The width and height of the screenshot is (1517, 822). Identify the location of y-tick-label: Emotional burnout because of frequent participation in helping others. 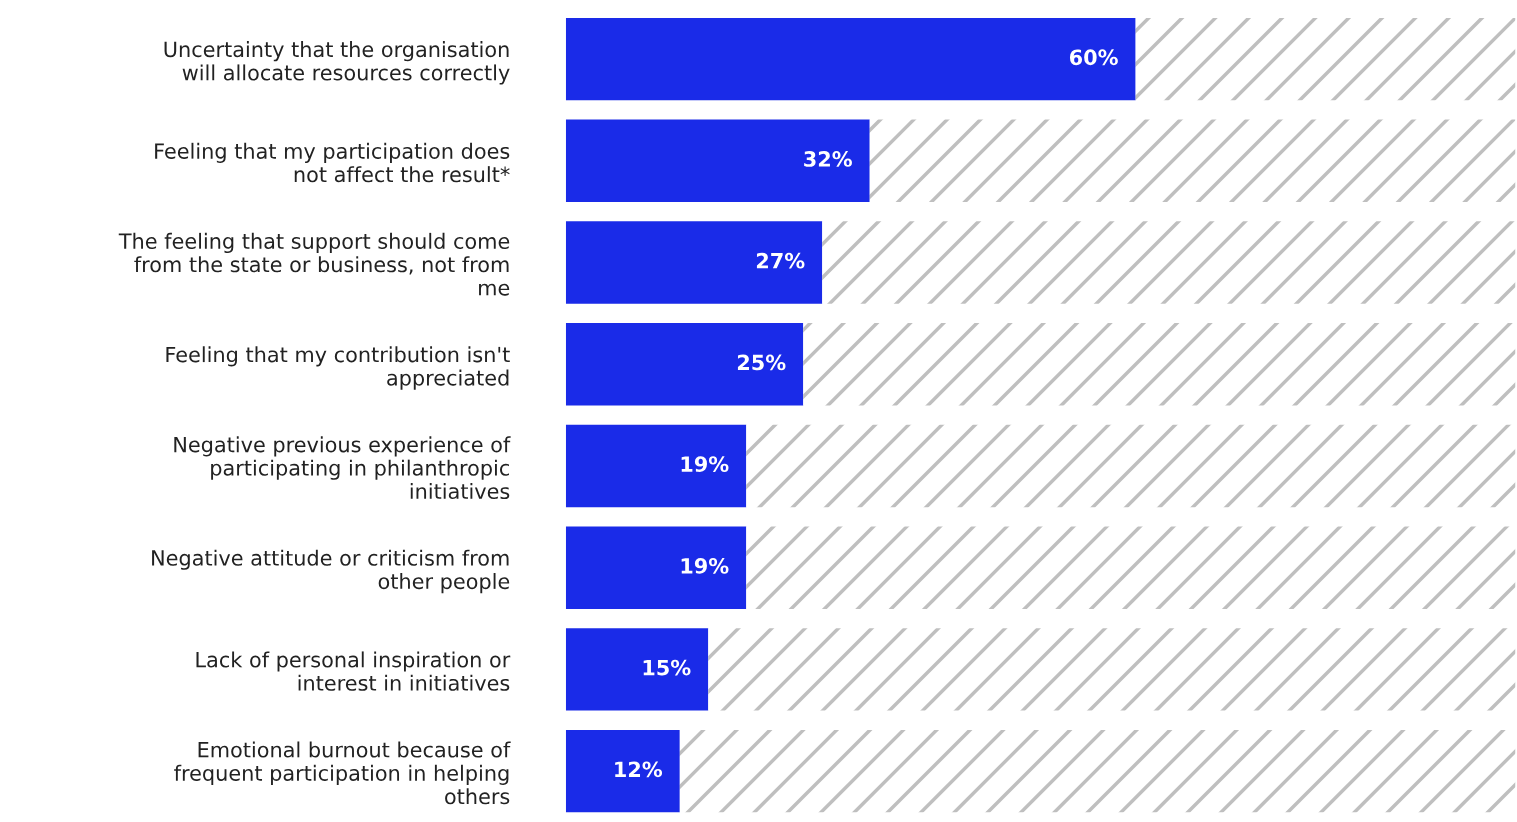
(342, 773).